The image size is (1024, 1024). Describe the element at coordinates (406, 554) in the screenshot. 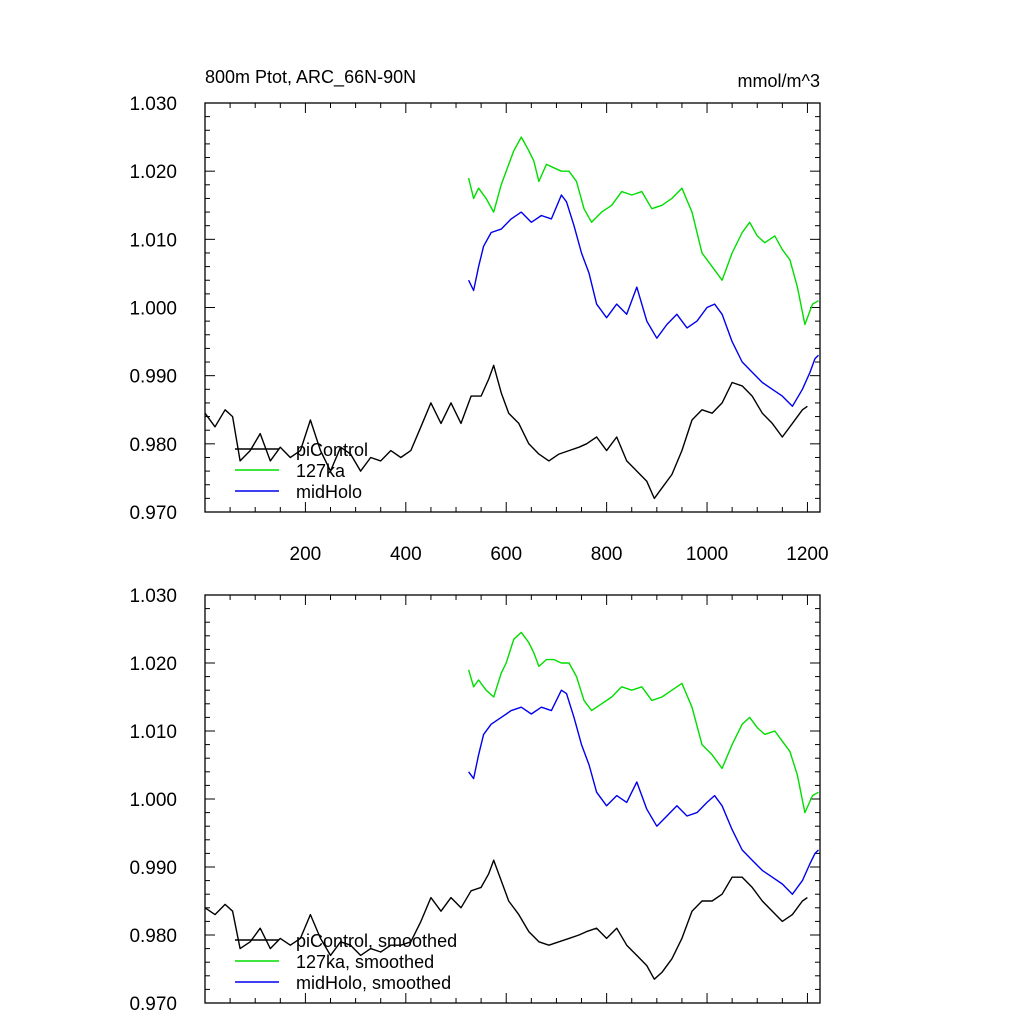

I see `x-tick-label: 400` at that location.